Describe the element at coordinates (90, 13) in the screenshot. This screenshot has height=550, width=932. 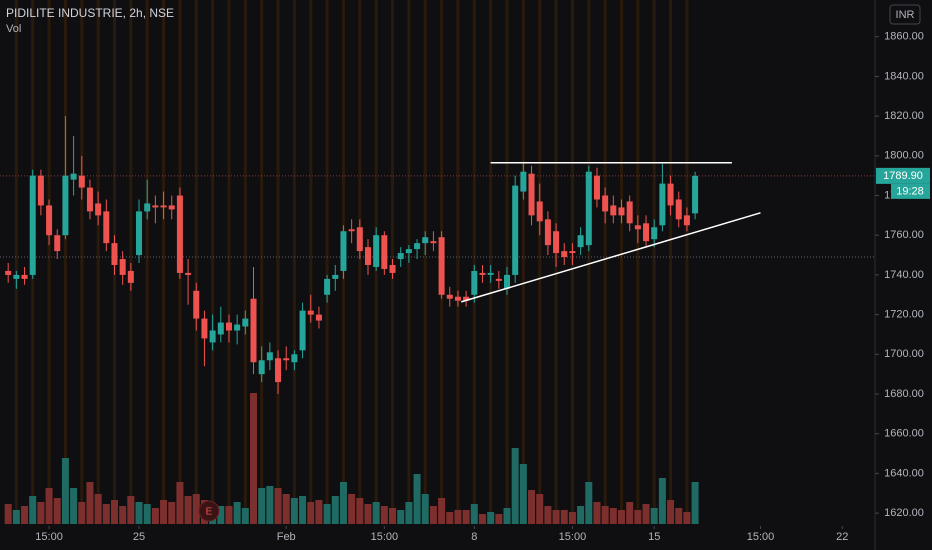
I see `chart-title: PIDILITE INDUSTRIE, 2h, NSE` at that location.